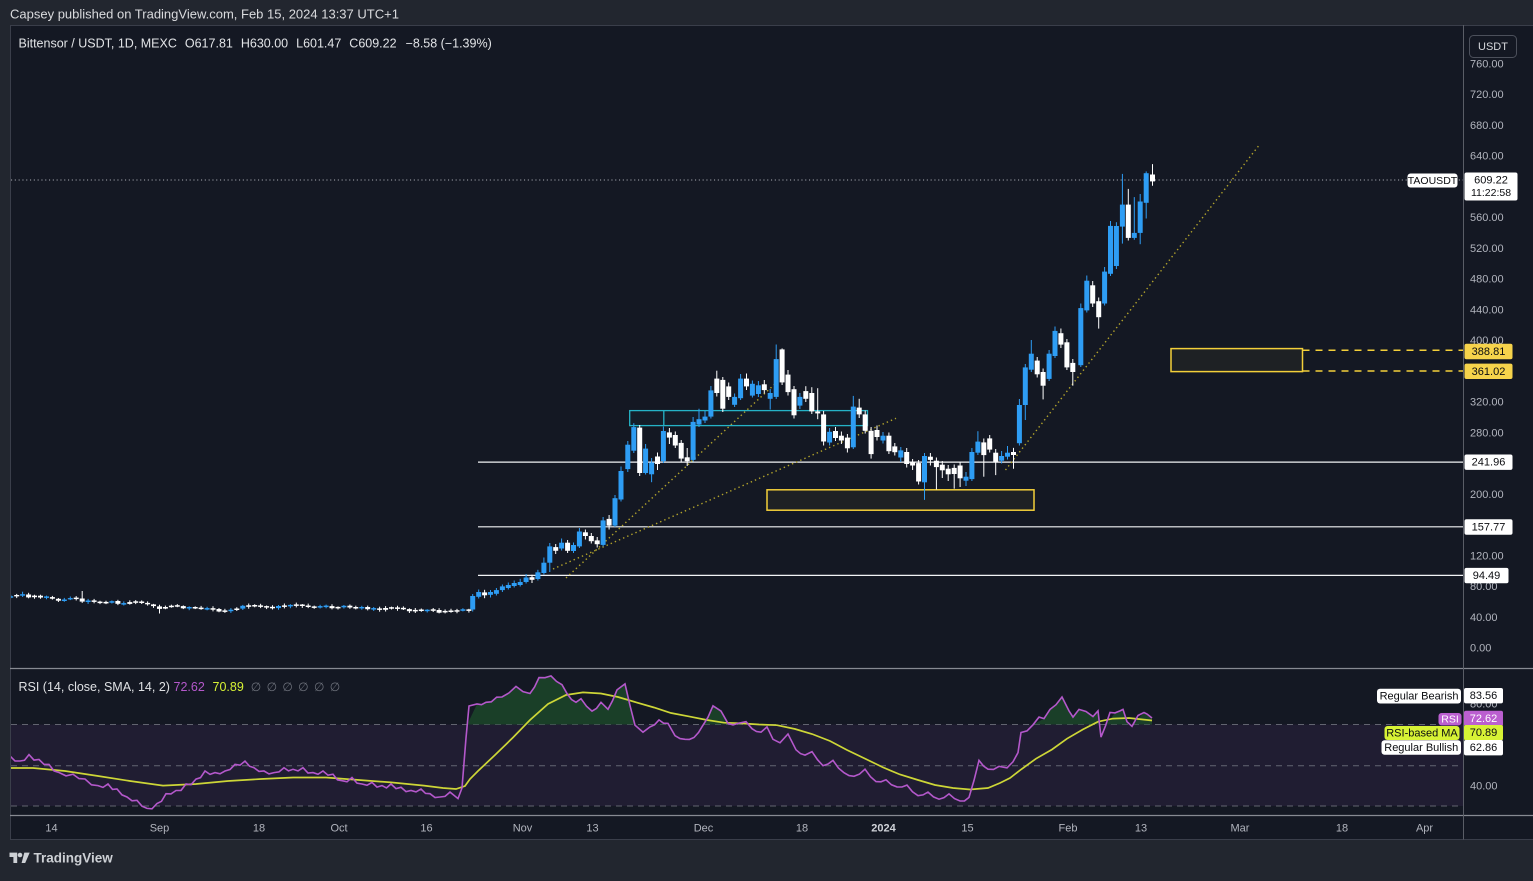  I want to click on svg-text: Regular Bullish, so click(1421, 748).